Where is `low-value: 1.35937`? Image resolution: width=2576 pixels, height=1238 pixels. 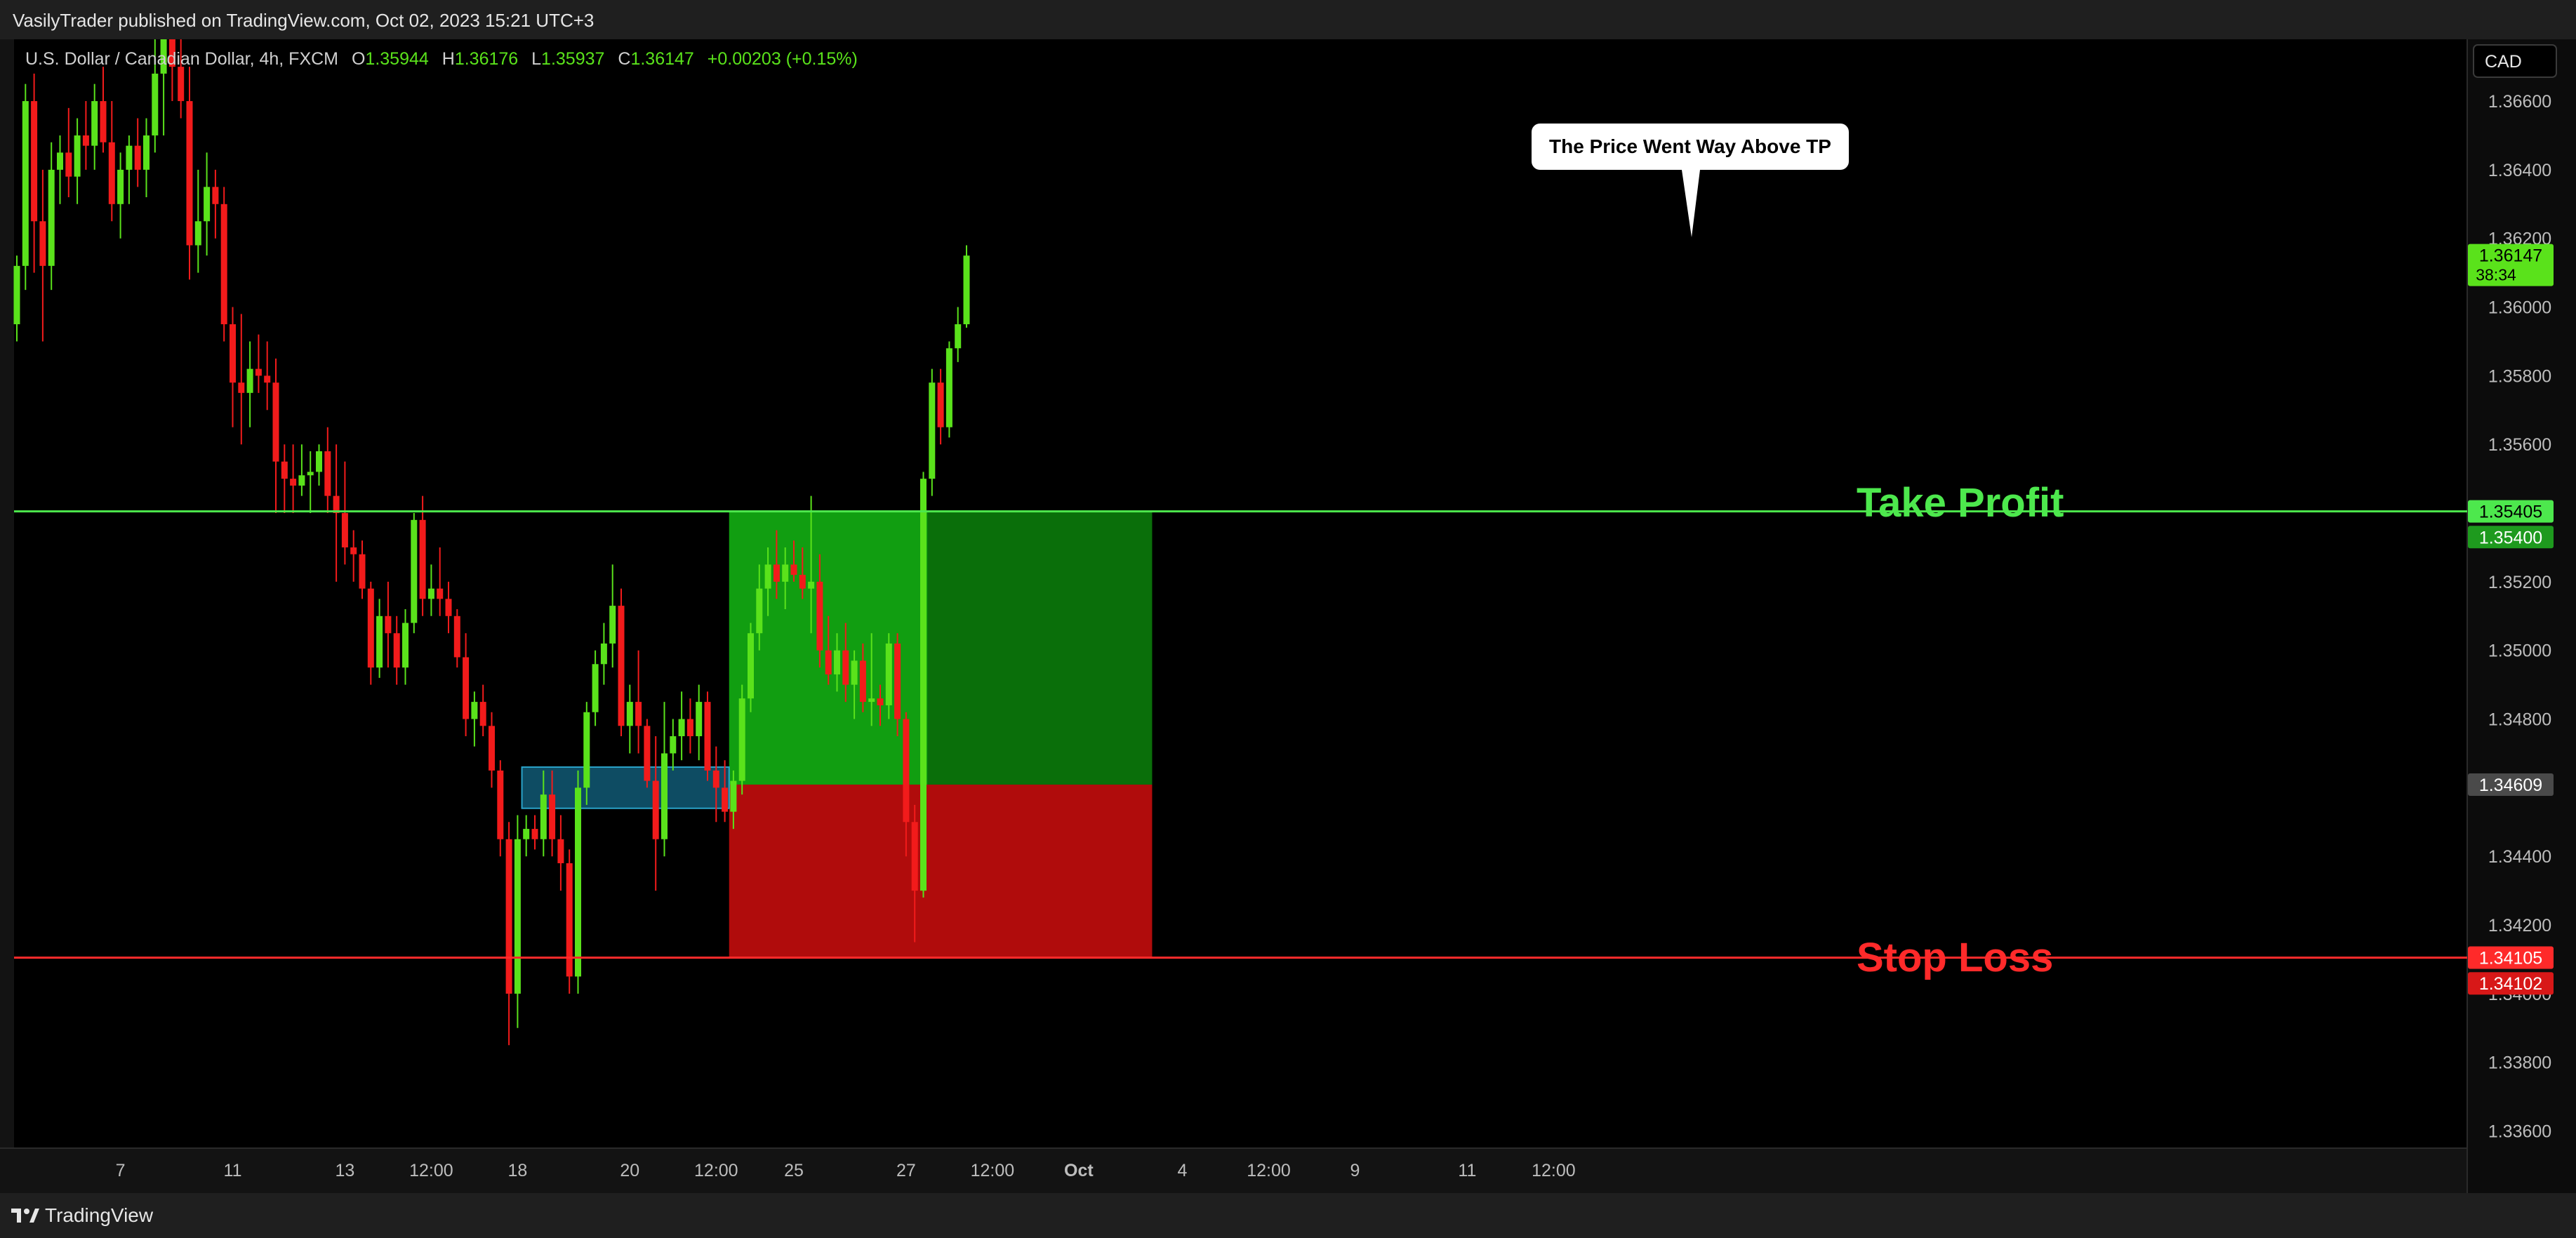 low-value: 1.35937 is located at coordinates (572, 59).